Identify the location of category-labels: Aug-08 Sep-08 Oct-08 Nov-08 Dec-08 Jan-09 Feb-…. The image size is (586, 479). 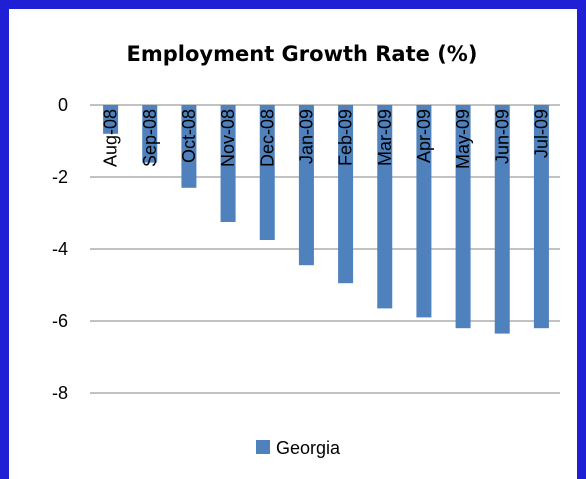
(326, 139).